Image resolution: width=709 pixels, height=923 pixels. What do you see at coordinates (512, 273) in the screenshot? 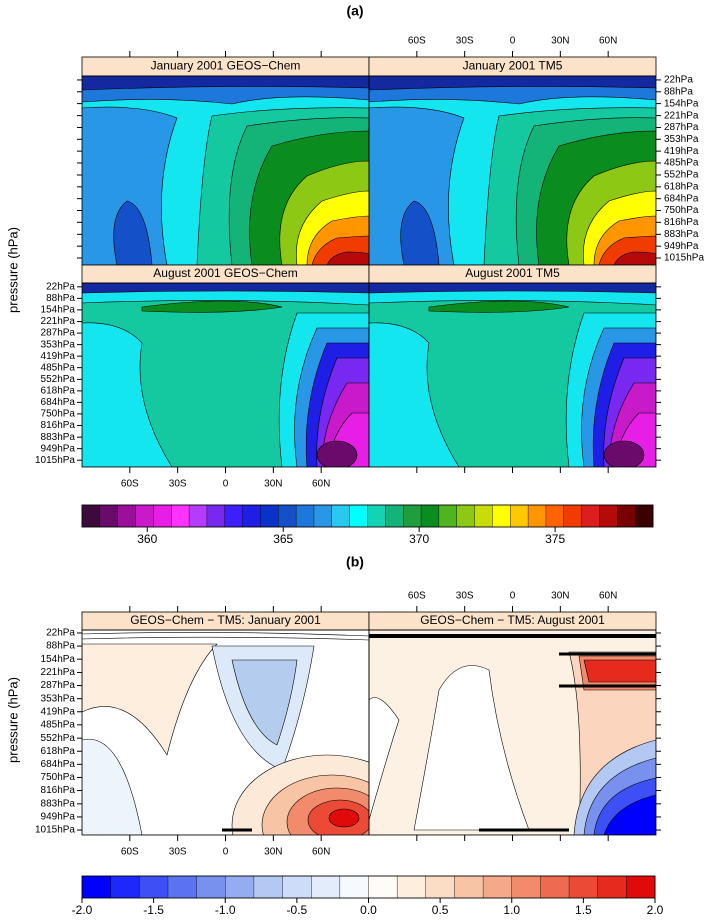
I see `panel-title: August 2001 TM5` at bounding box center [512, 273].